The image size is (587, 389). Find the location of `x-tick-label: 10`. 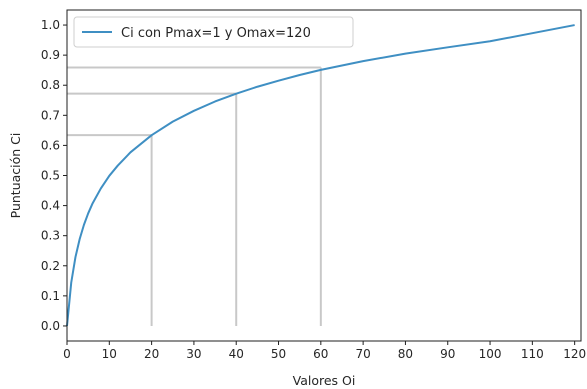

x-tick-label: 10 is located at coordinates (109, 354).